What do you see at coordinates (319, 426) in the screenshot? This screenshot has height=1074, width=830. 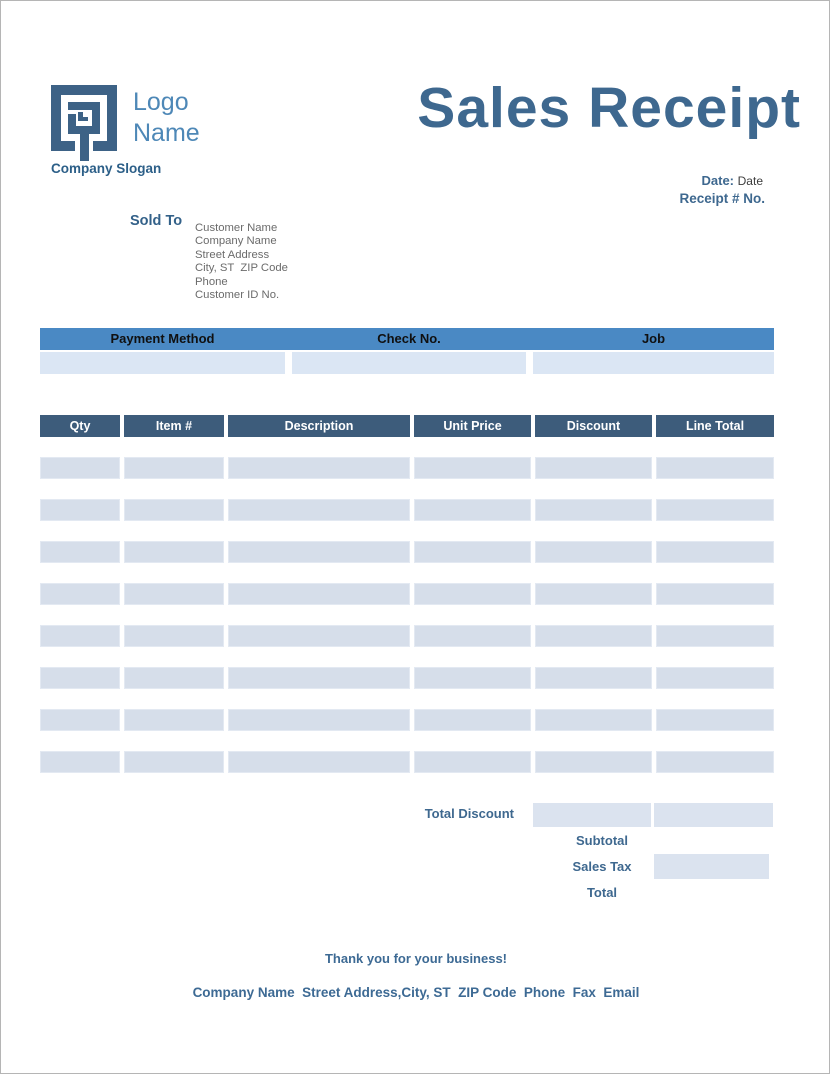 I see `description-header: Description` at bounding box center [319, 426].